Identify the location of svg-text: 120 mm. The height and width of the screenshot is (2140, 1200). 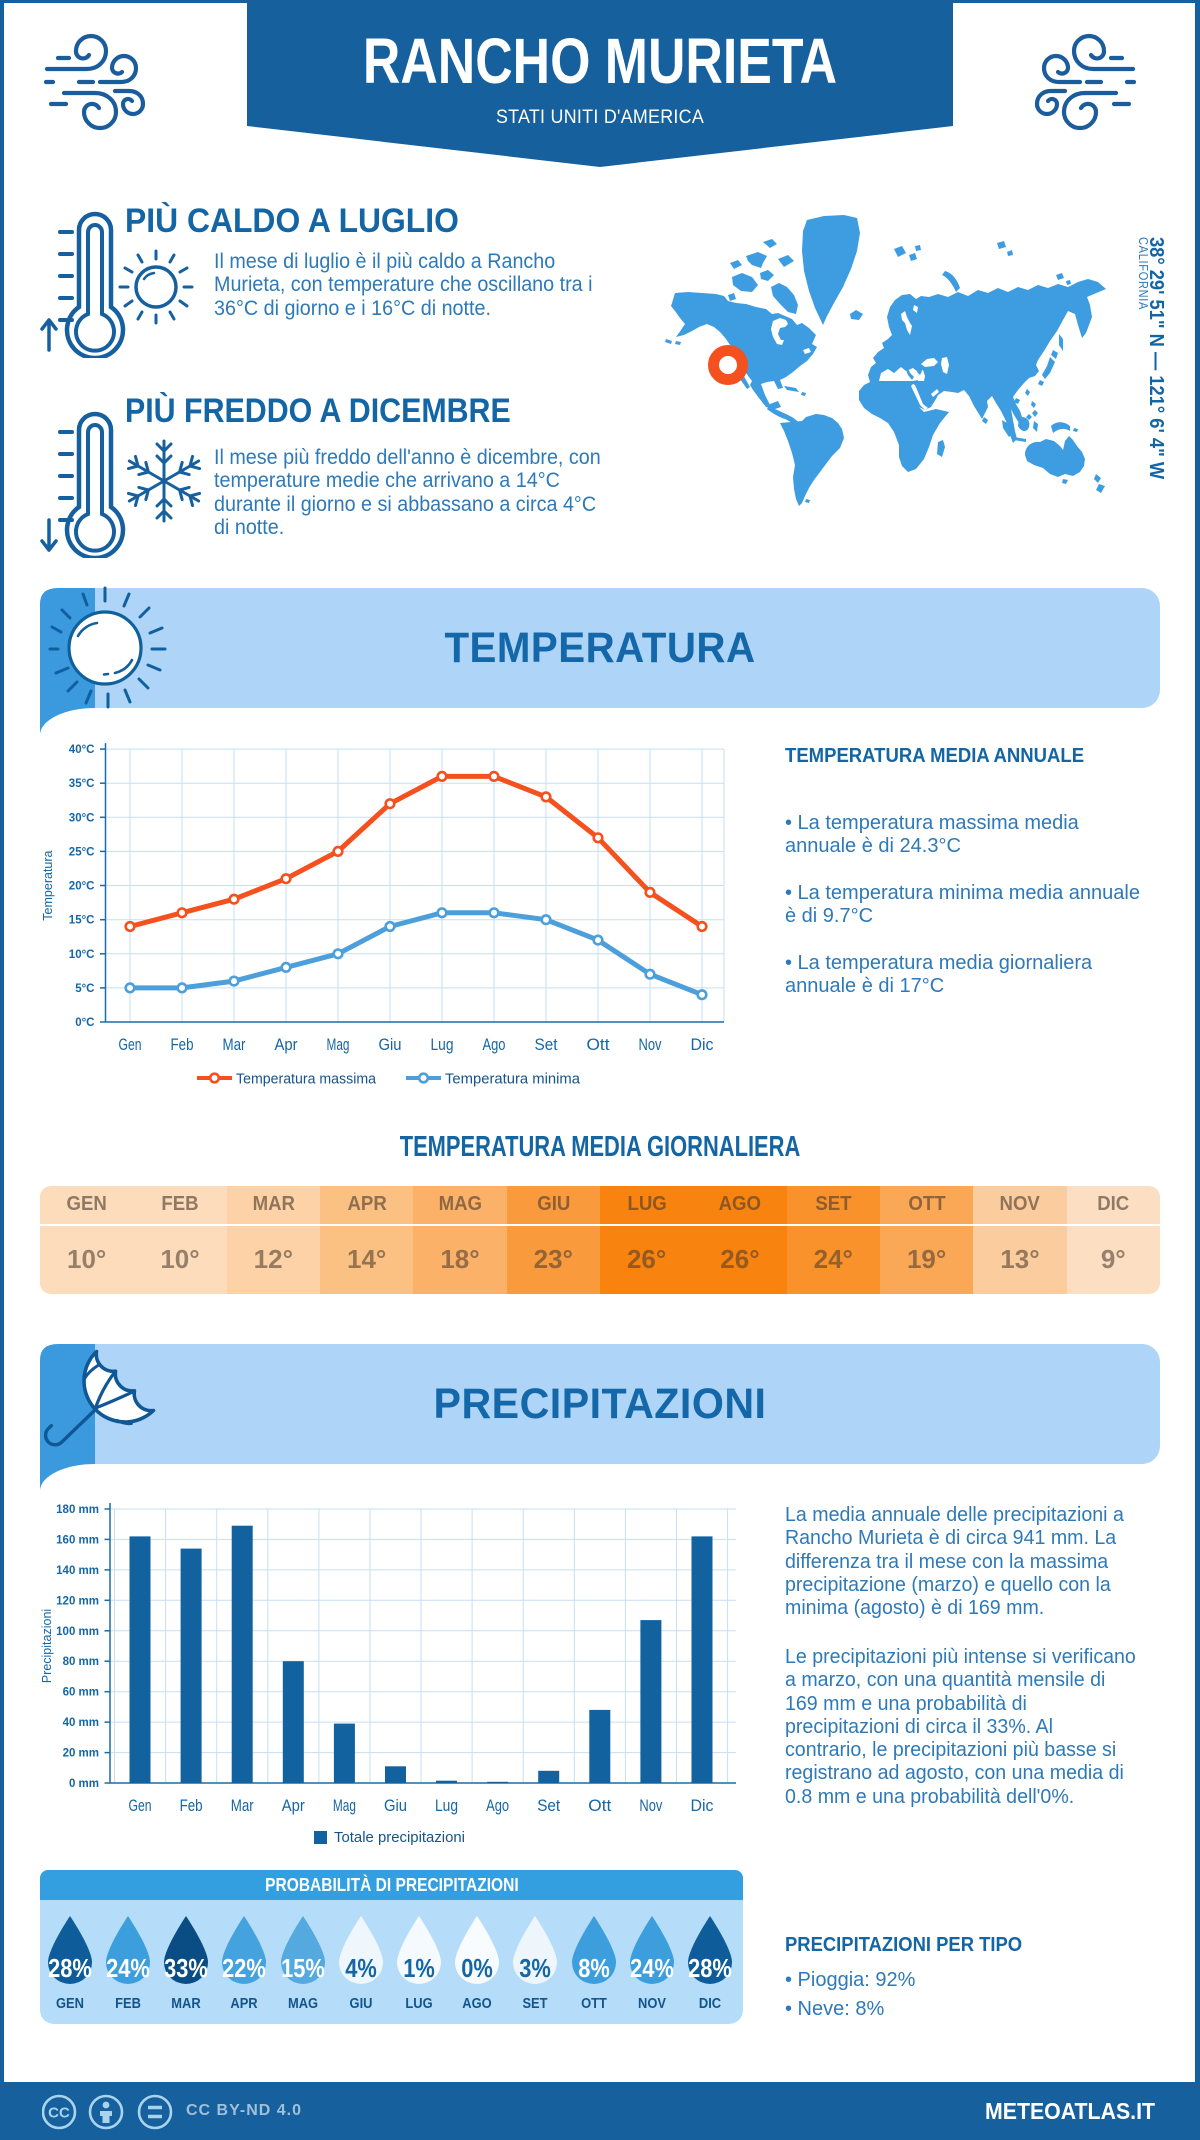
(77, 1601).